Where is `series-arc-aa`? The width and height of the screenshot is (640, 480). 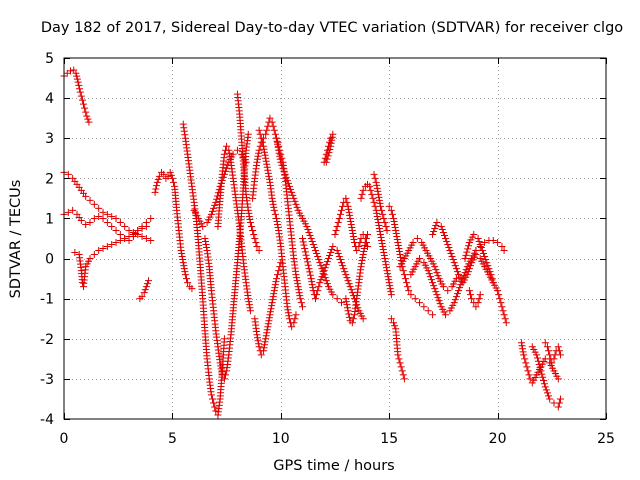 series-arc-aa is located at coordinates (479, 258).